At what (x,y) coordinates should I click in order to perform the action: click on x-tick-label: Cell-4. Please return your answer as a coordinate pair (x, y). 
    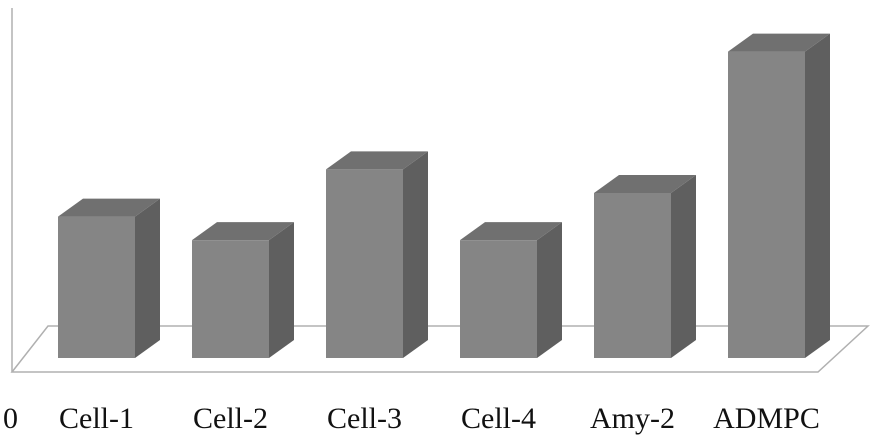
    Looking at the image, I should click on (498, 418).